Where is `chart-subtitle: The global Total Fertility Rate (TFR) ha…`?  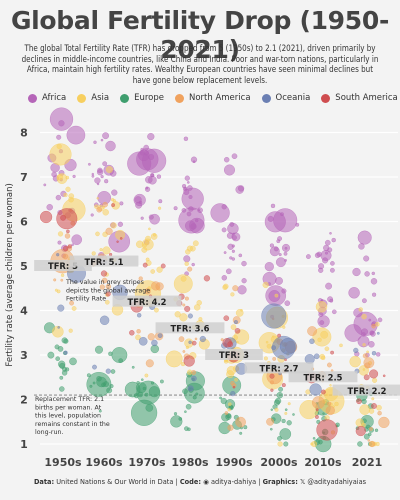 chart-subtitle: The global Total Fertility Rate (TFR) ha… is located at coordinates (200, 65).